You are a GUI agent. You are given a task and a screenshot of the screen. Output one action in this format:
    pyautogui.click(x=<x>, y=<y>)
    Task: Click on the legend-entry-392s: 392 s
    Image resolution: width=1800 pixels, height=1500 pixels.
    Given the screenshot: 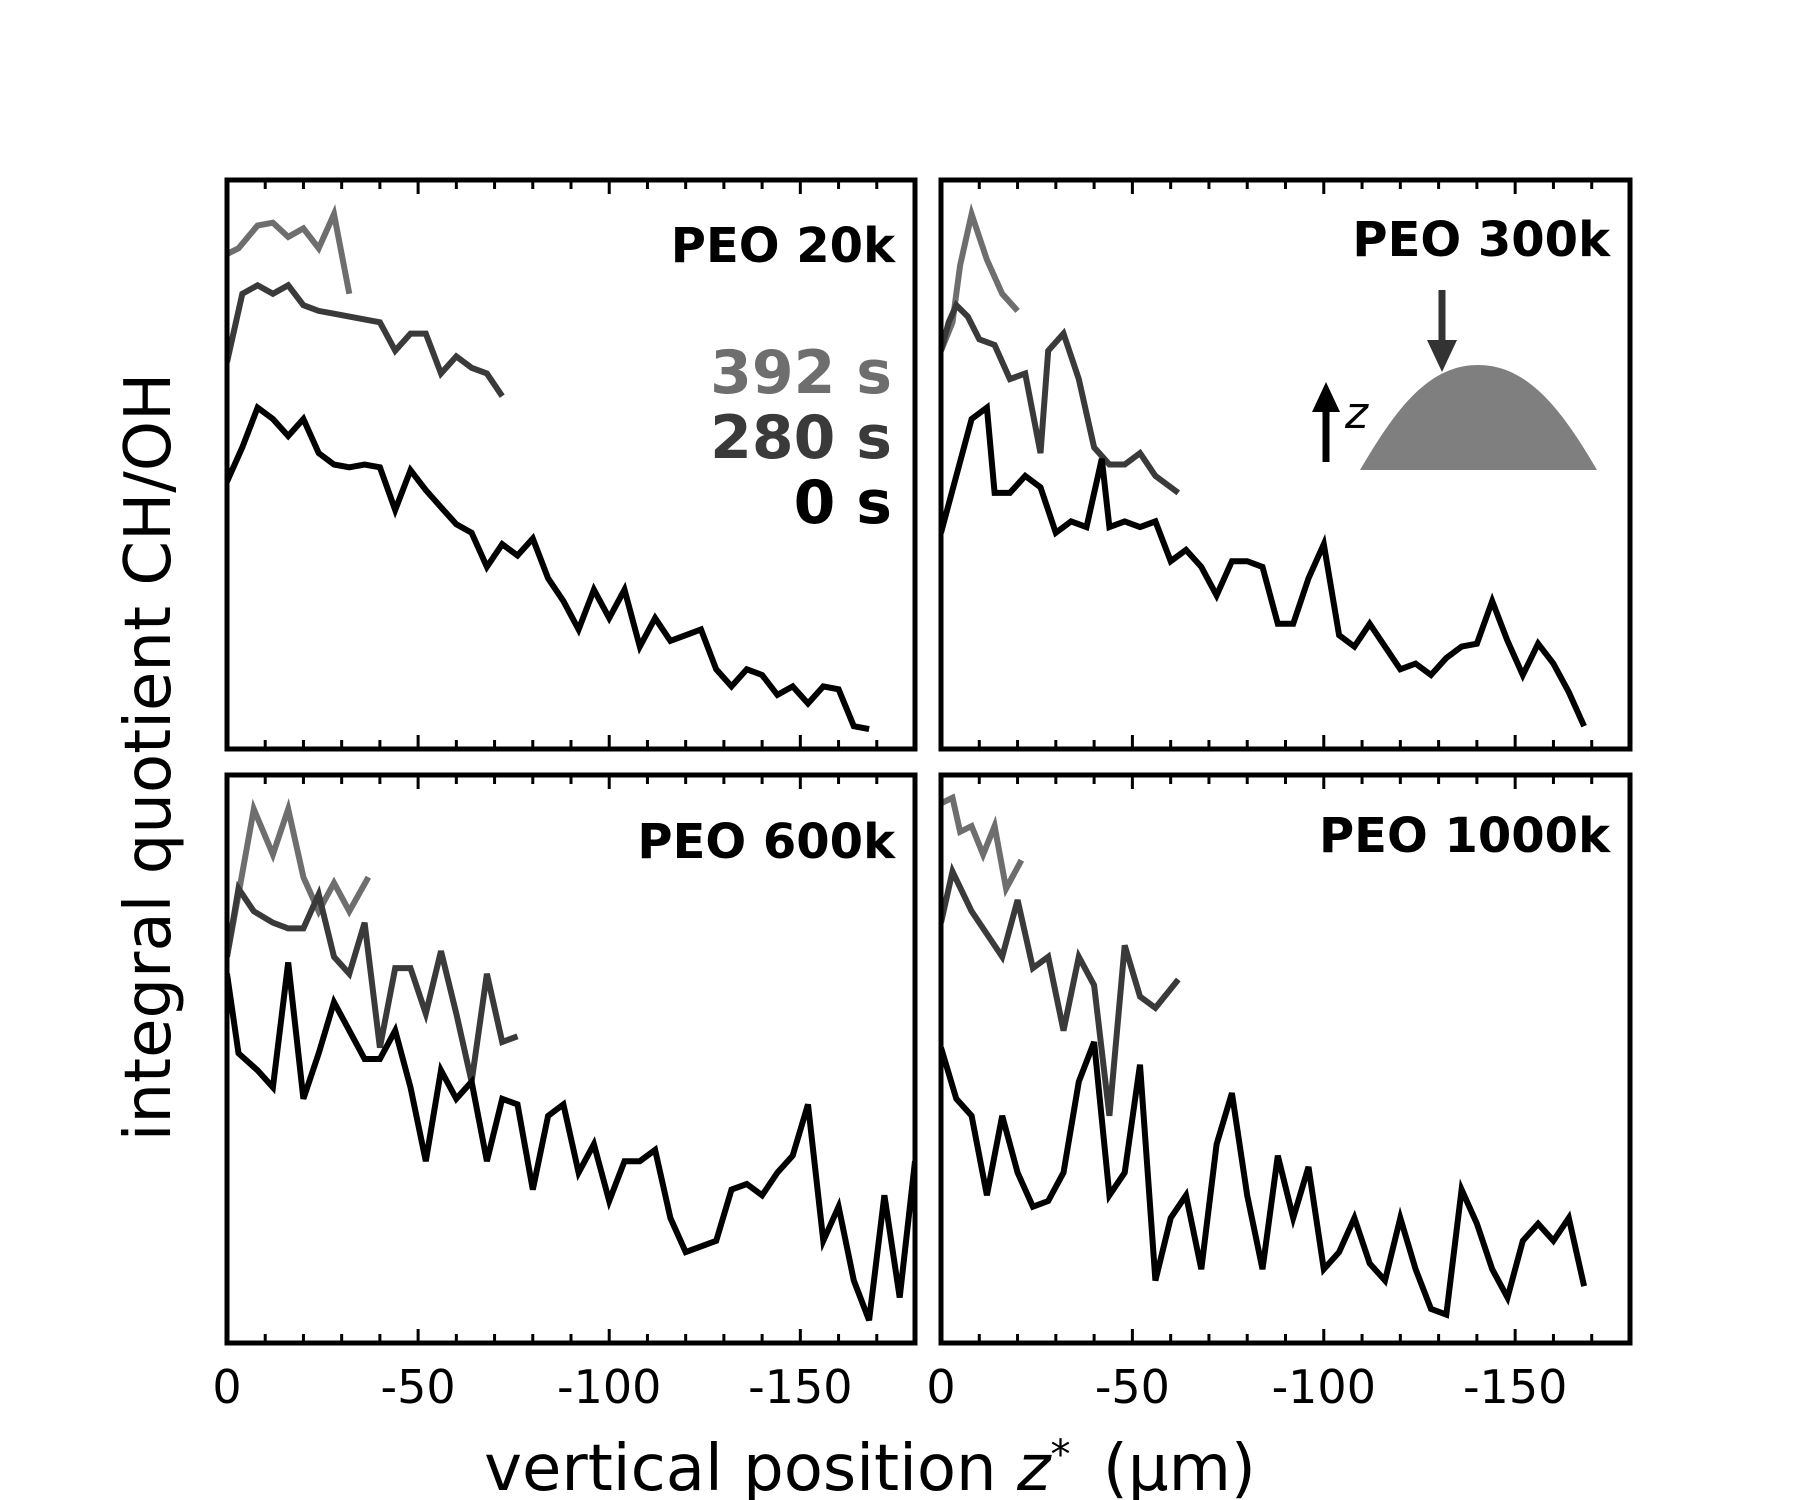 What is the action you would take?
    pyautogui.click(x=801, y=373)
    